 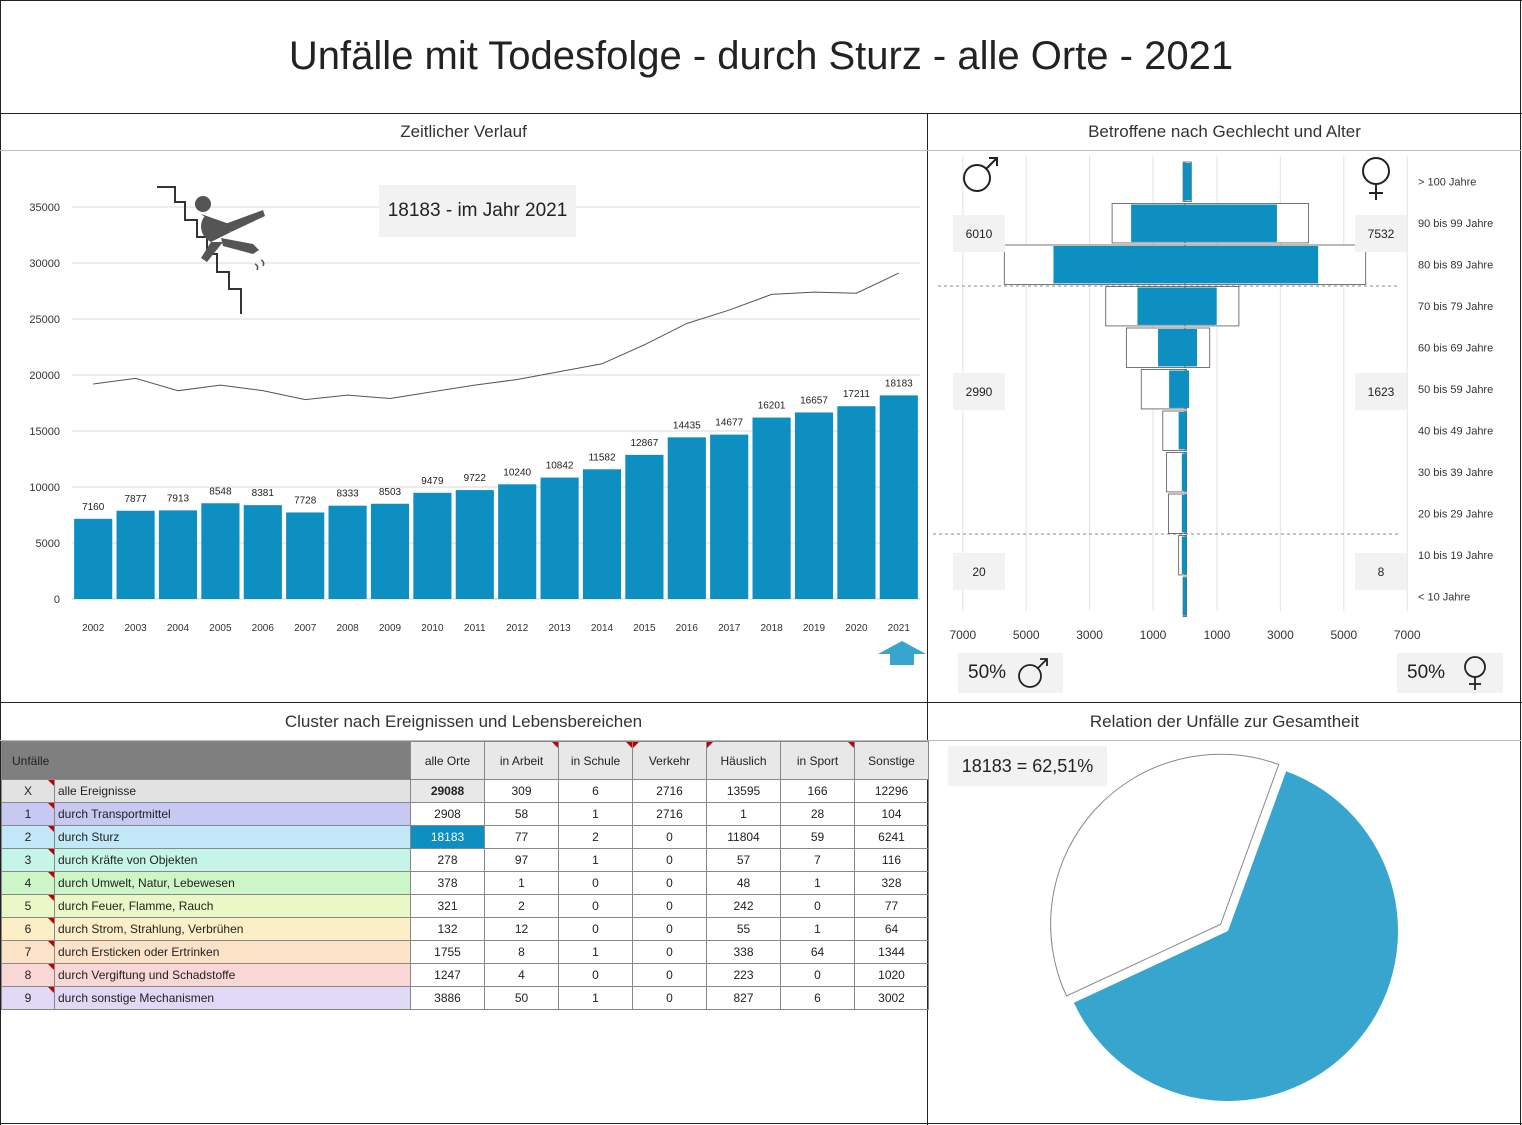 What do you see at coordinates (463, 131) in the screenshot?
I see `timeline-panel-title: Zeitlicher Verlauf` at bounding box center [463, 131].